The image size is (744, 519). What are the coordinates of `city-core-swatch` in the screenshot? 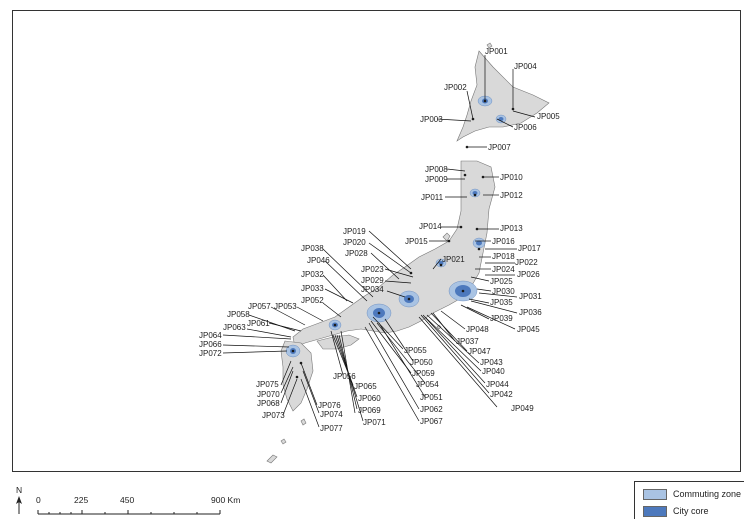 It's located at (655, 511).